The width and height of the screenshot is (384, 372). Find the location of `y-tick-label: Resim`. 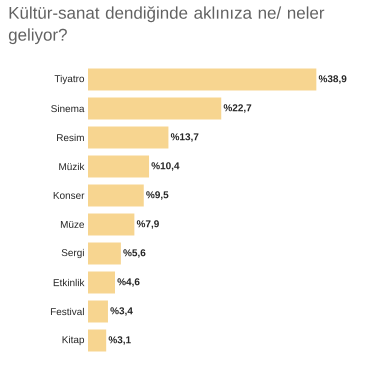

y-tick-label: Resim is located at coordinates (70, 138).